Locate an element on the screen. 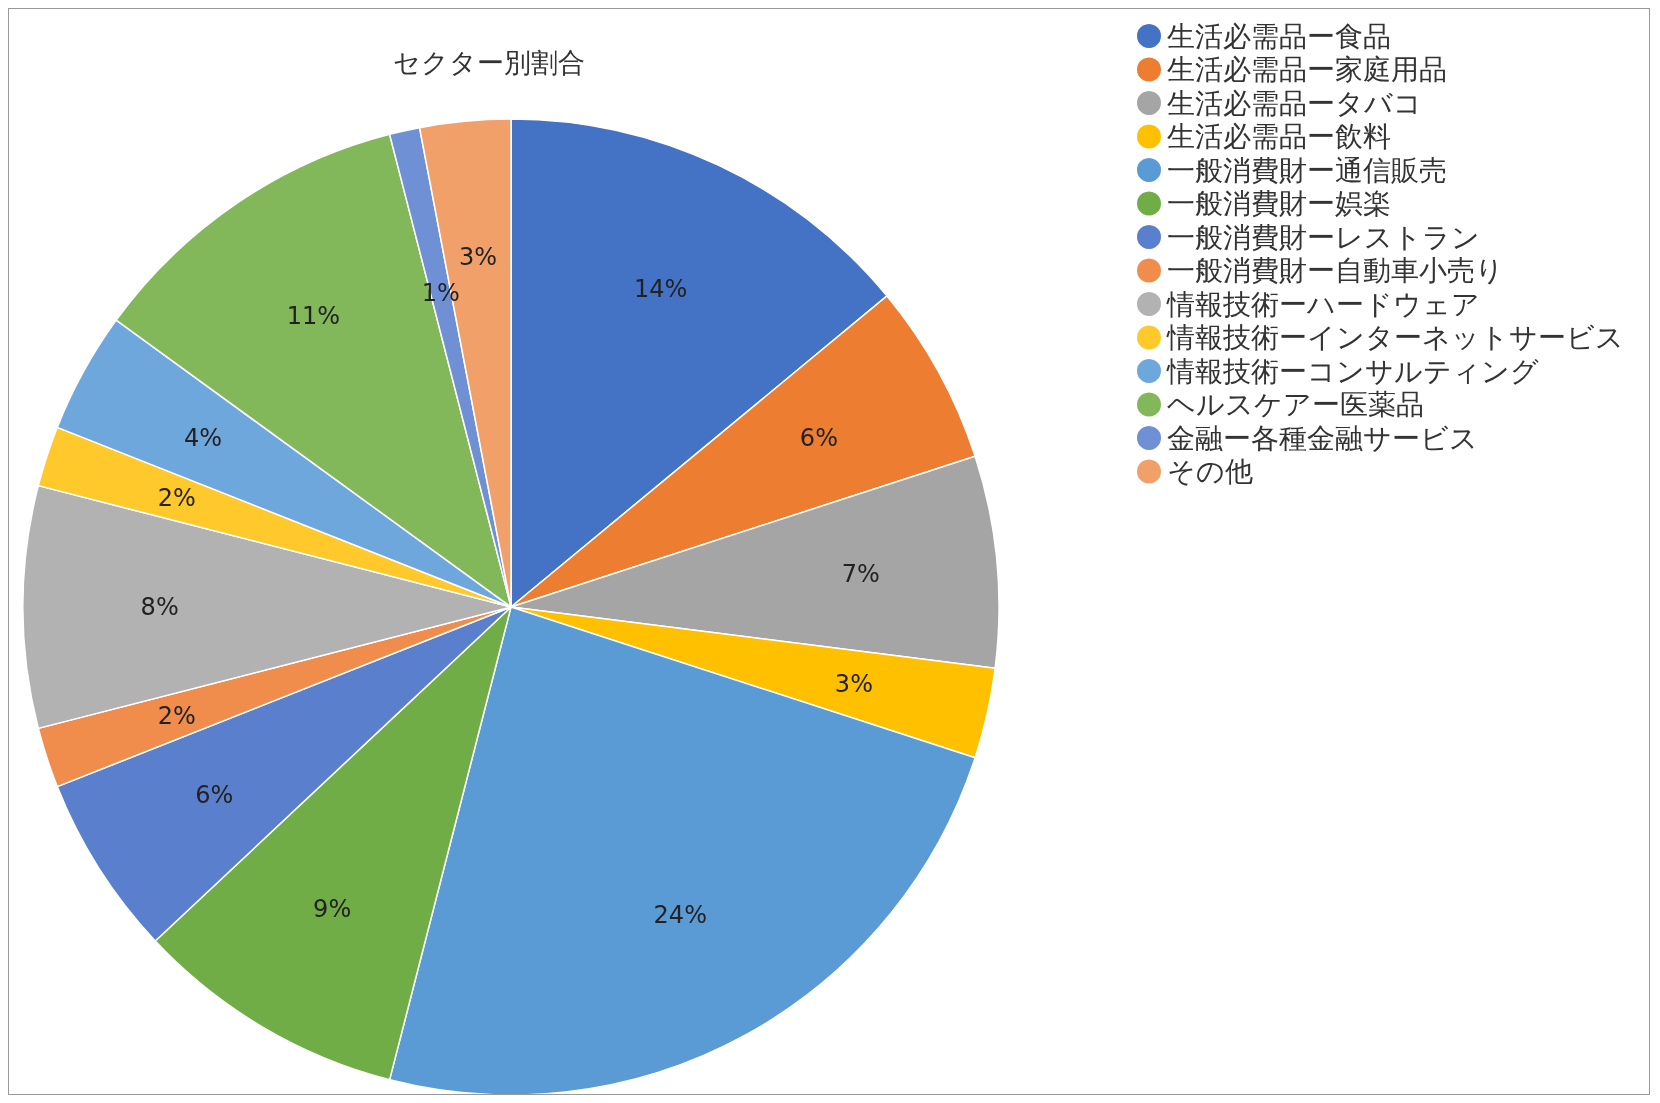  legend-label: 情報技術ーコンサルティング is located at coordinates (1352, 371).